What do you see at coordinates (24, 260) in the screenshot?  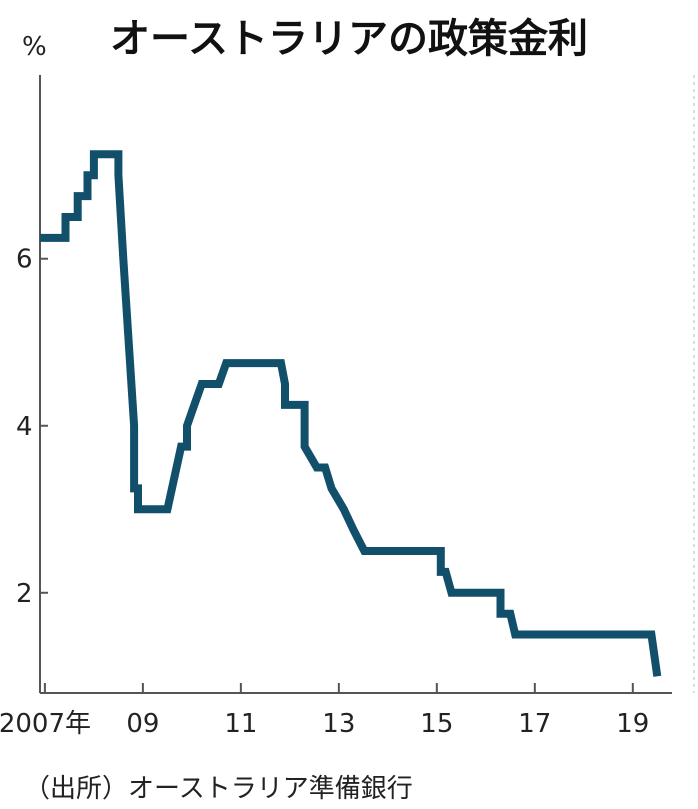 I see `y-tick-label: 6` at bounding box center [24, 260].